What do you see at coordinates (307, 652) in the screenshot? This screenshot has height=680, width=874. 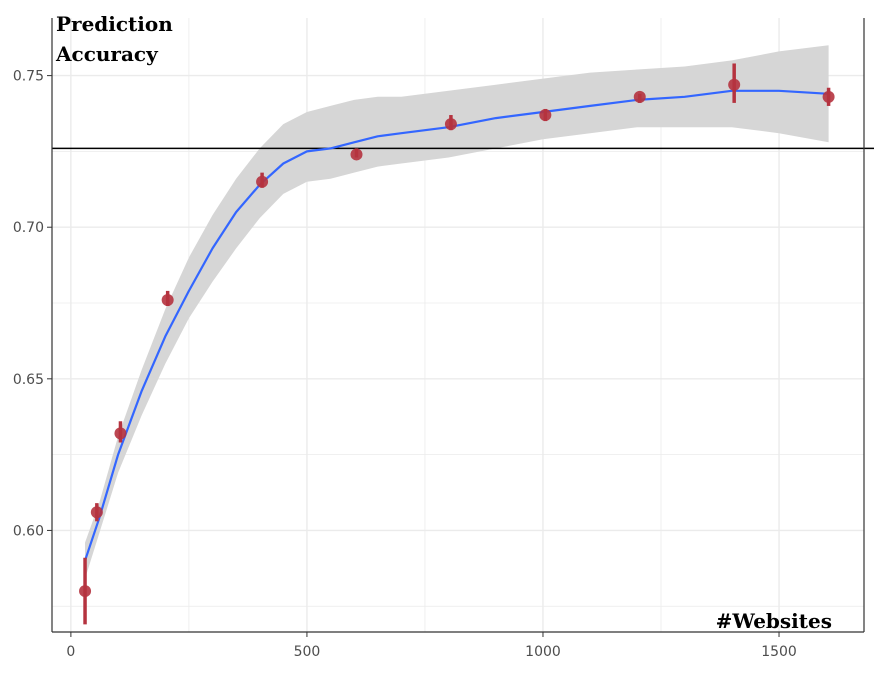 I see `x-tick-label: 500` at bounding box center [307, 652].